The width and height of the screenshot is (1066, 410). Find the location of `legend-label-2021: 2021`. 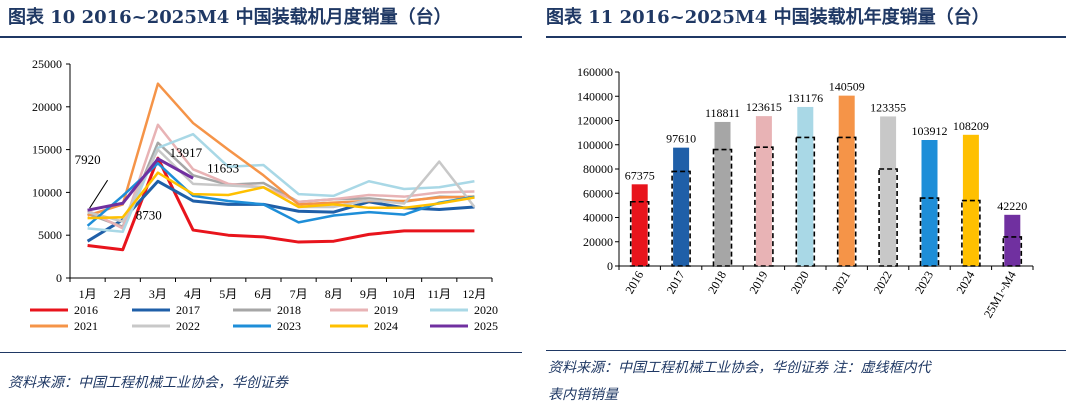

legend-label-2021: 2021 is located at coordinates (86, 326).